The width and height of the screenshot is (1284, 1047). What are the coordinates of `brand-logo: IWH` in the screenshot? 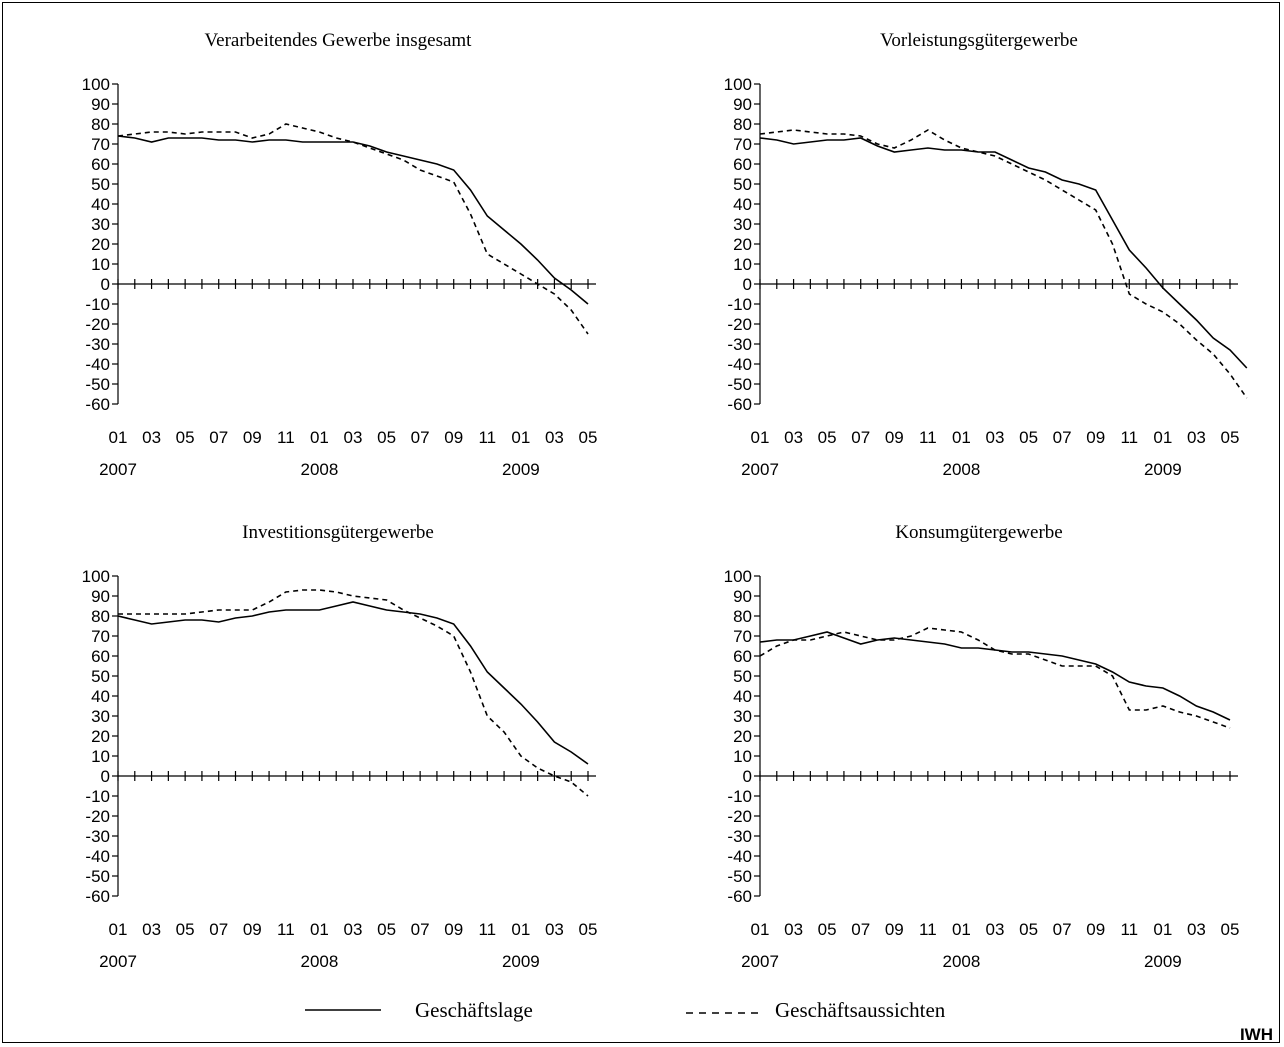 It's located at (1256, 1034).